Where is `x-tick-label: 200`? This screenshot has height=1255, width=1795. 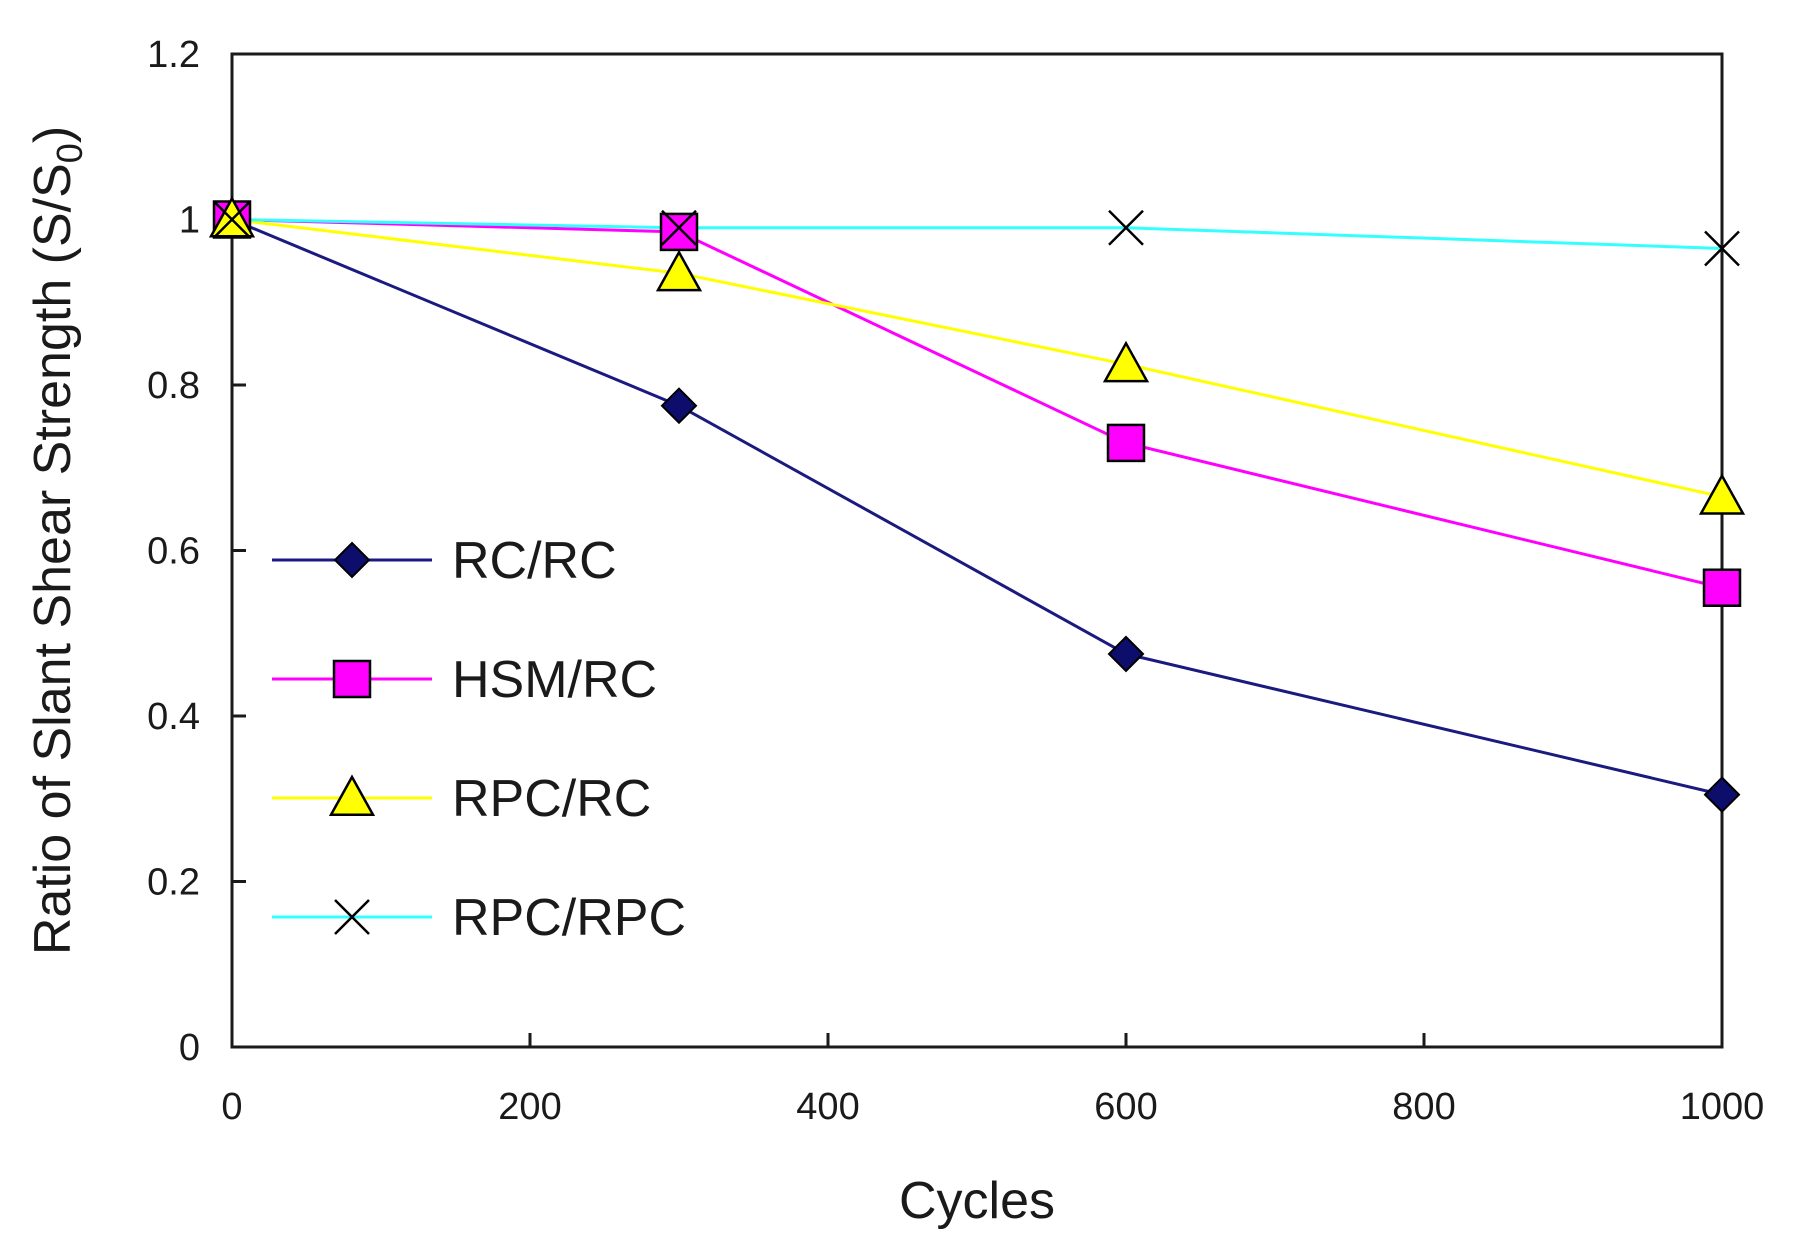
x-tick-label: 200 is located at coordinates (529, 1107).